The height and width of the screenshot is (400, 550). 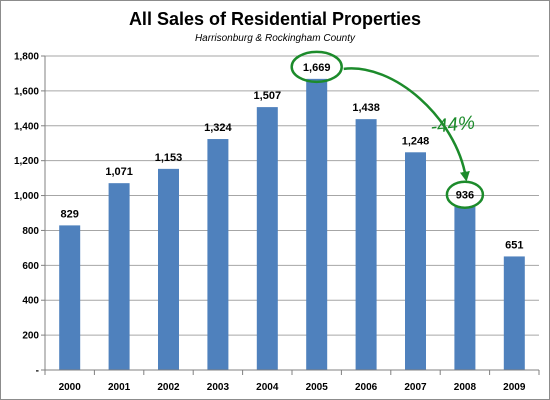 I want to click on y-tick-label: -, so click(x=37, y=371).